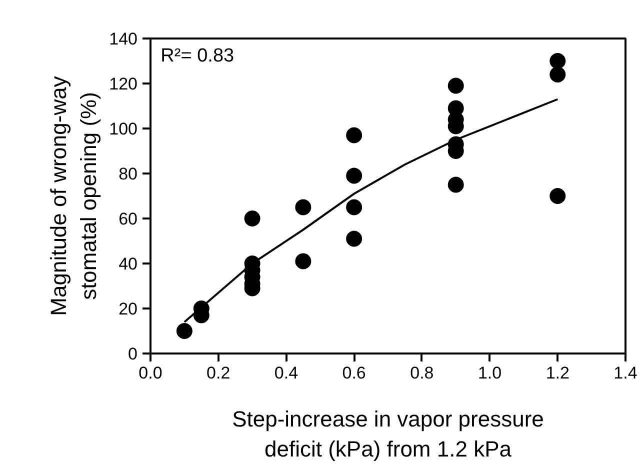 Image resolution: width=640 pixels, height=464 pixels. What do you see at coordinates (422, 373) in the screenshot?
I see `x-tick-label: 0.8` at bounding box center [422, 373].